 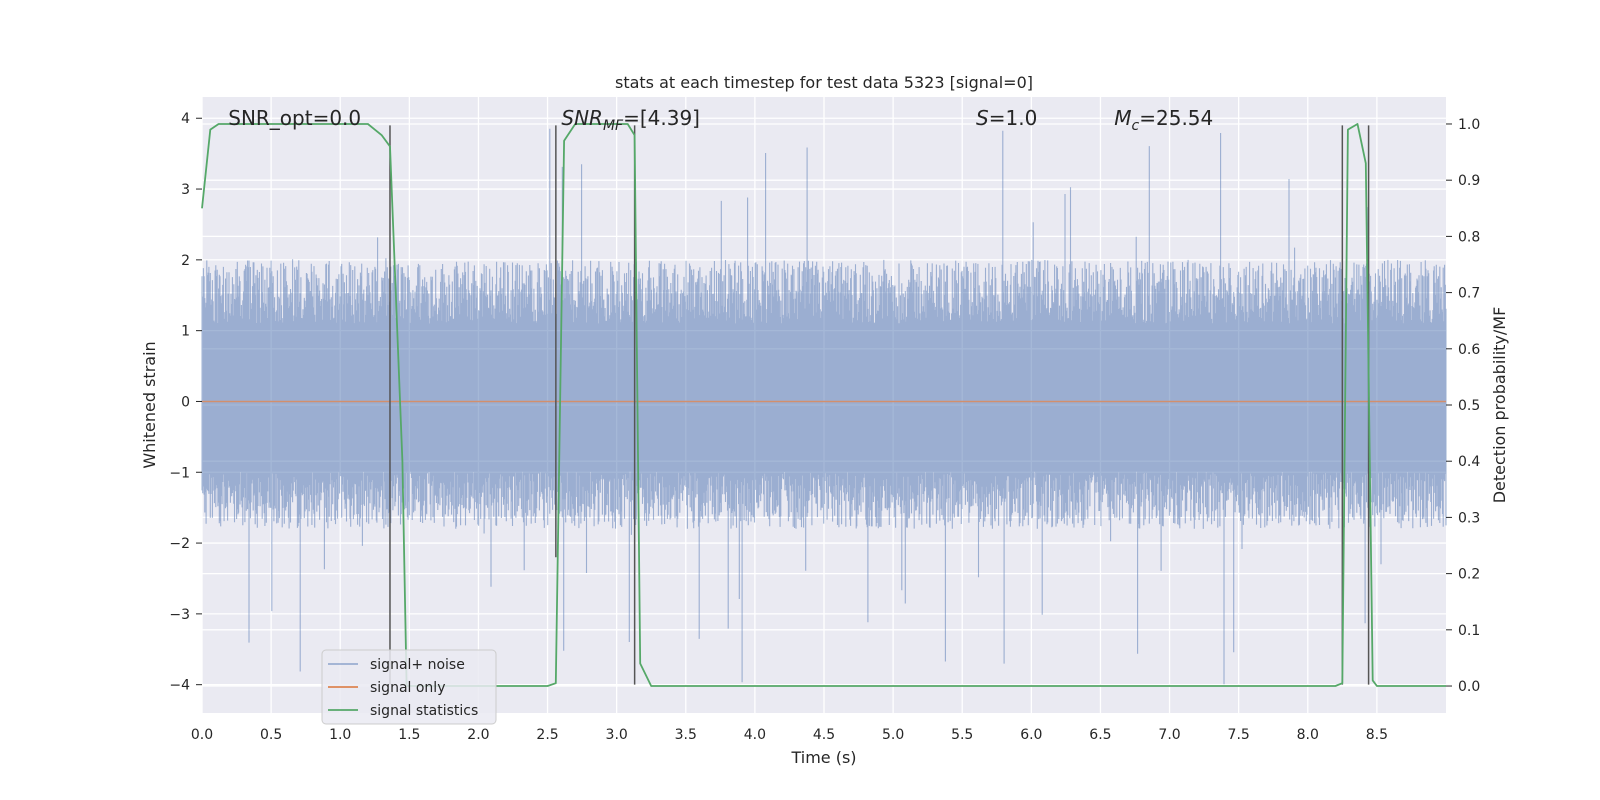 I want to click on y-right-tick-label: 0.9, so click(x=1469, y=181).